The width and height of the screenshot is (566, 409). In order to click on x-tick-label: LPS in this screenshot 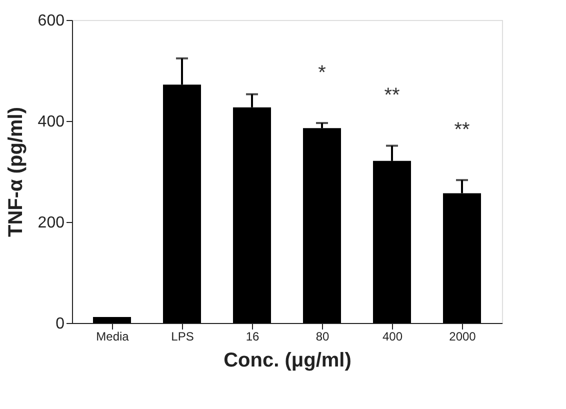, I will do `click(182, 337)`.